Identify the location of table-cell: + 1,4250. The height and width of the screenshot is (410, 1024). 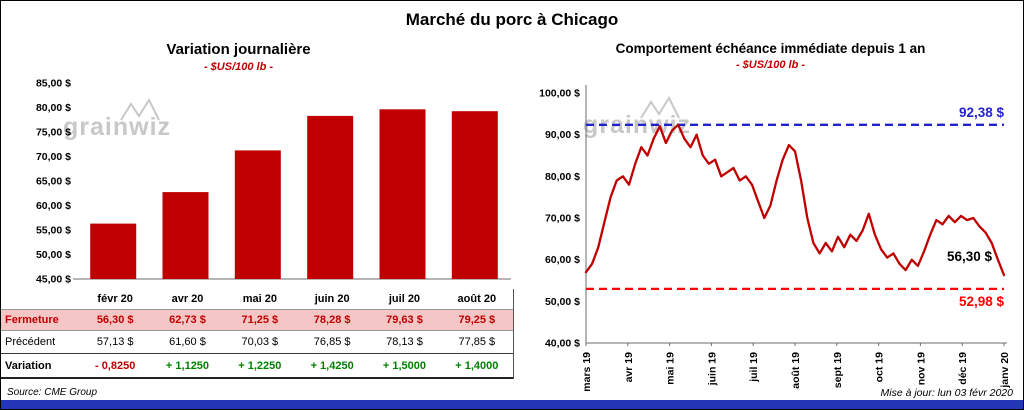
(332, 365).